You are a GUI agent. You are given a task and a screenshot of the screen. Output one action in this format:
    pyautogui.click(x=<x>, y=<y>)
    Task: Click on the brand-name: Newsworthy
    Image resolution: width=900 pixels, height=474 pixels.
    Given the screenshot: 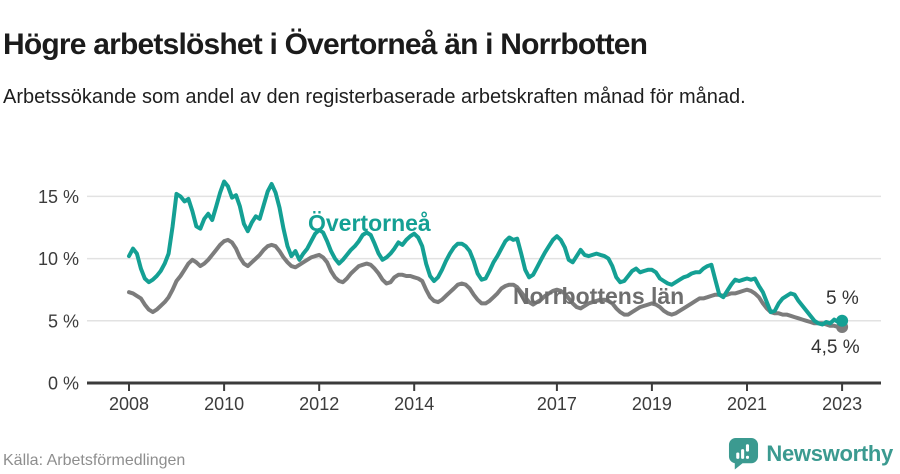 What is the action you would take?
    pyautogui.click(x=829, y=453)
    